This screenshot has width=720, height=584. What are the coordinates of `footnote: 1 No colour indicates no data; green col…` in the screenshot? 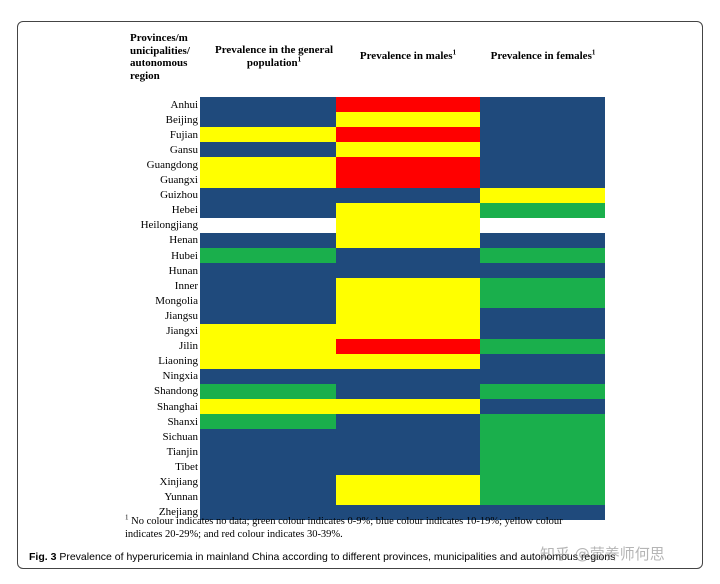 It's located at (344, 526).